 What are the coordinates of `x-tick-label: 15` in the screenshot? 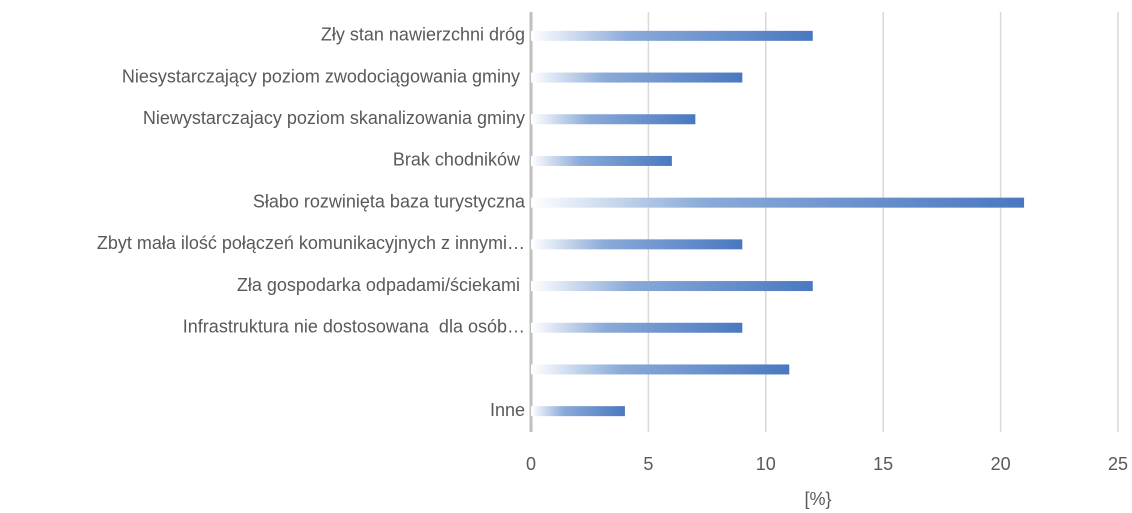 It's located at (883, 464).